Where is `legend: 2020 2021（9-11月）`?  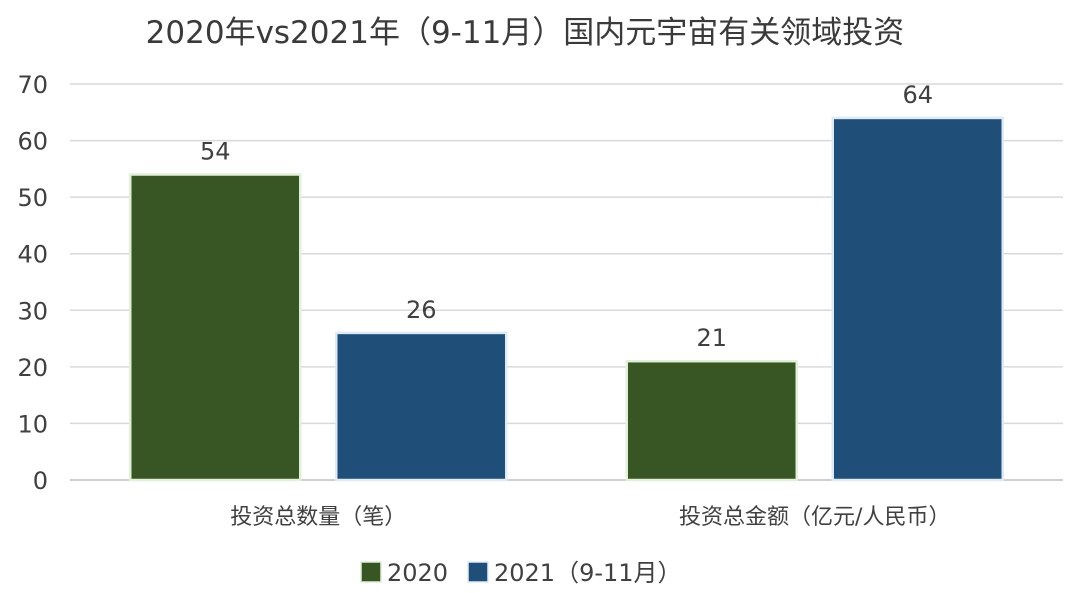
legend: 2020 2021（9-11月） is located at coordinates (521, 573).